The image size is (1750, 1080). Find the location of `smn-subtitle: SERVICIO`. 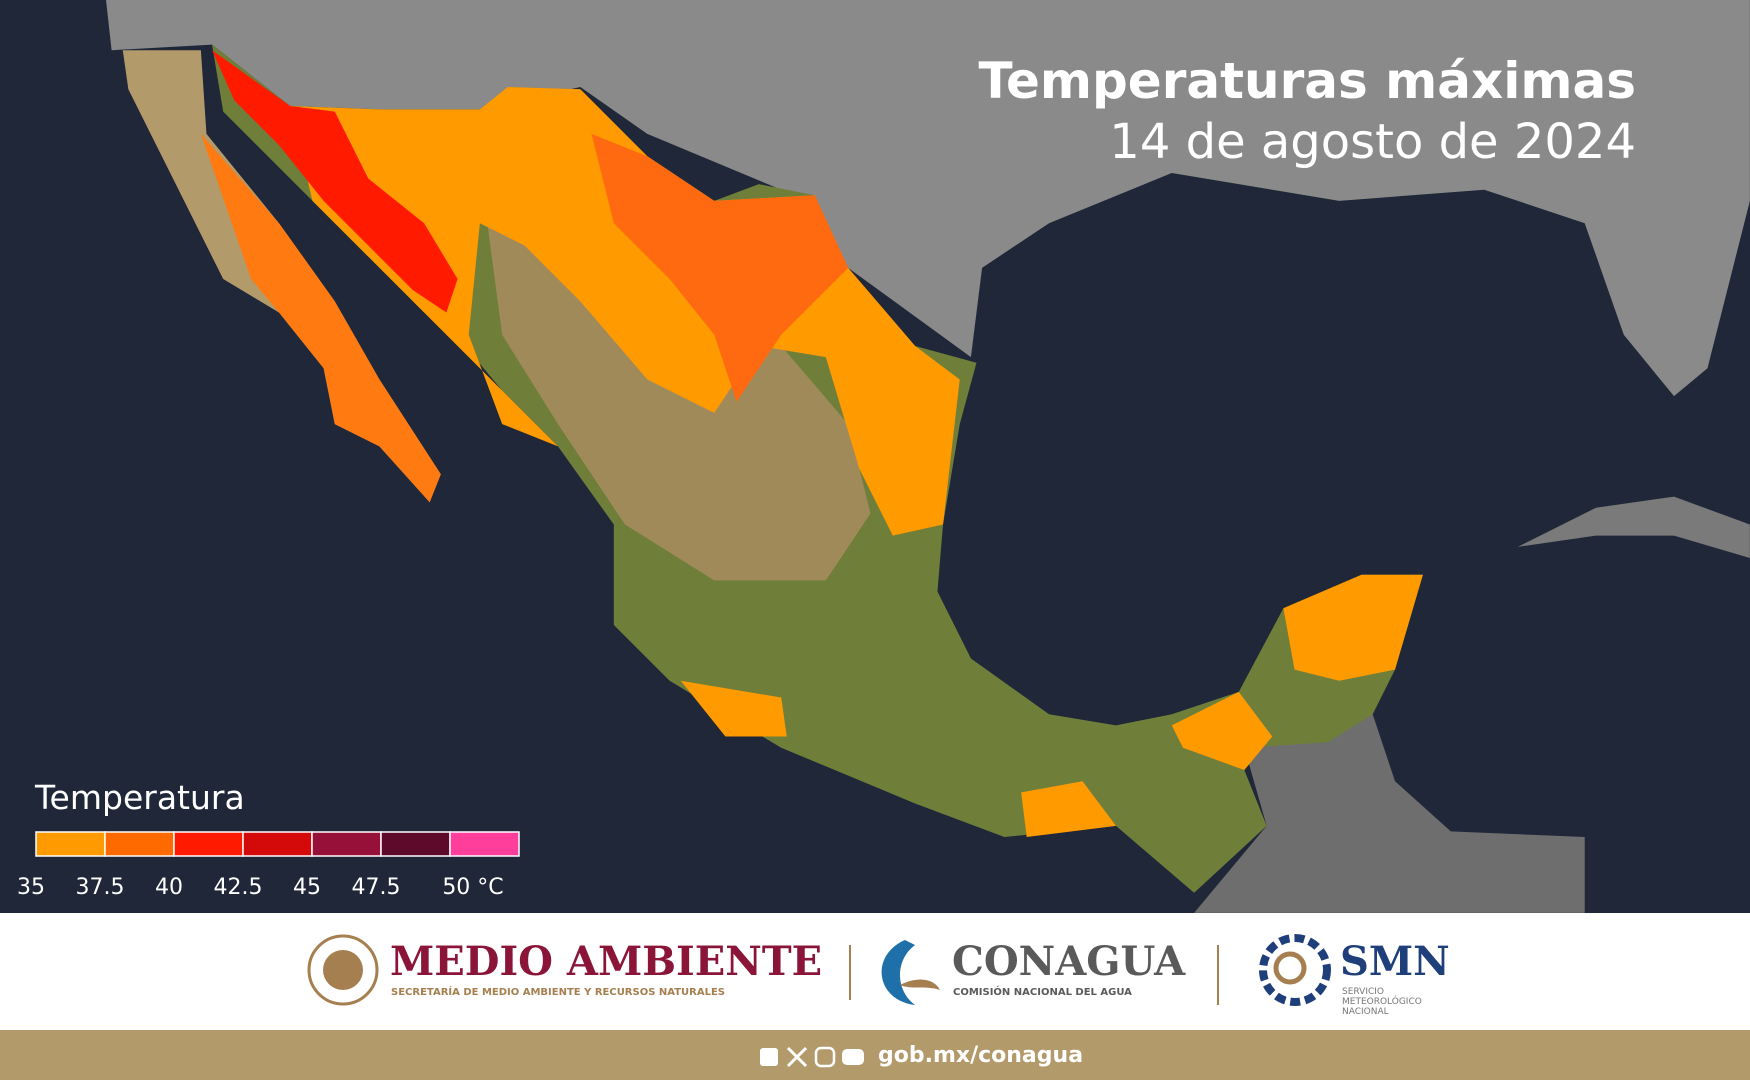

smn-subtitle: SERVICIO is located at coordinates (1363, 992).